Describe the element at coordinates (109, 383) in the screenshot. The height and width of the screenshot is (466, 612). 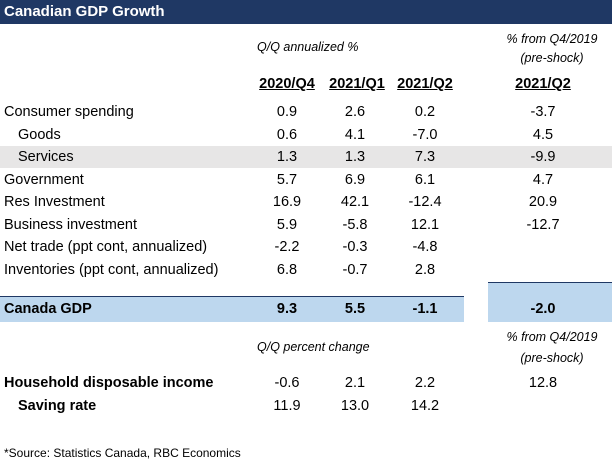
I see `row-label: Household disposable income` at that location.